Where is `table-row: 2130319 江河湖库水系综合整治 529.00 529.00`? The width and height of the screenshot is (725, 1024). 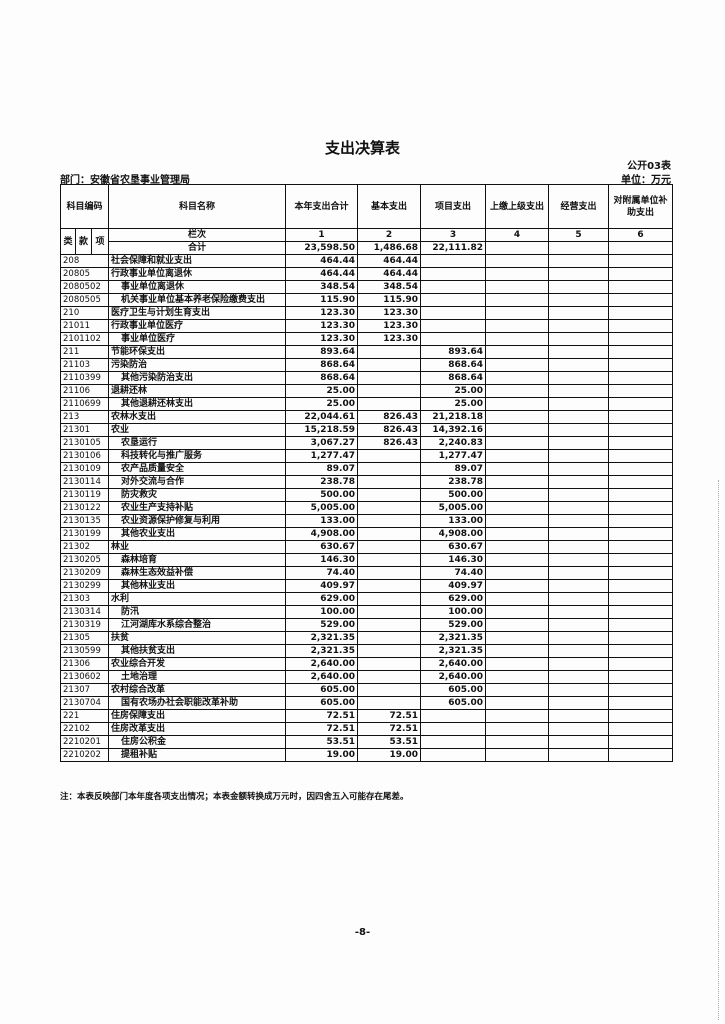 table-row: 2130319 江河湖库水系综合整治 529.00 529.00 is located at coordinates (366, 625).